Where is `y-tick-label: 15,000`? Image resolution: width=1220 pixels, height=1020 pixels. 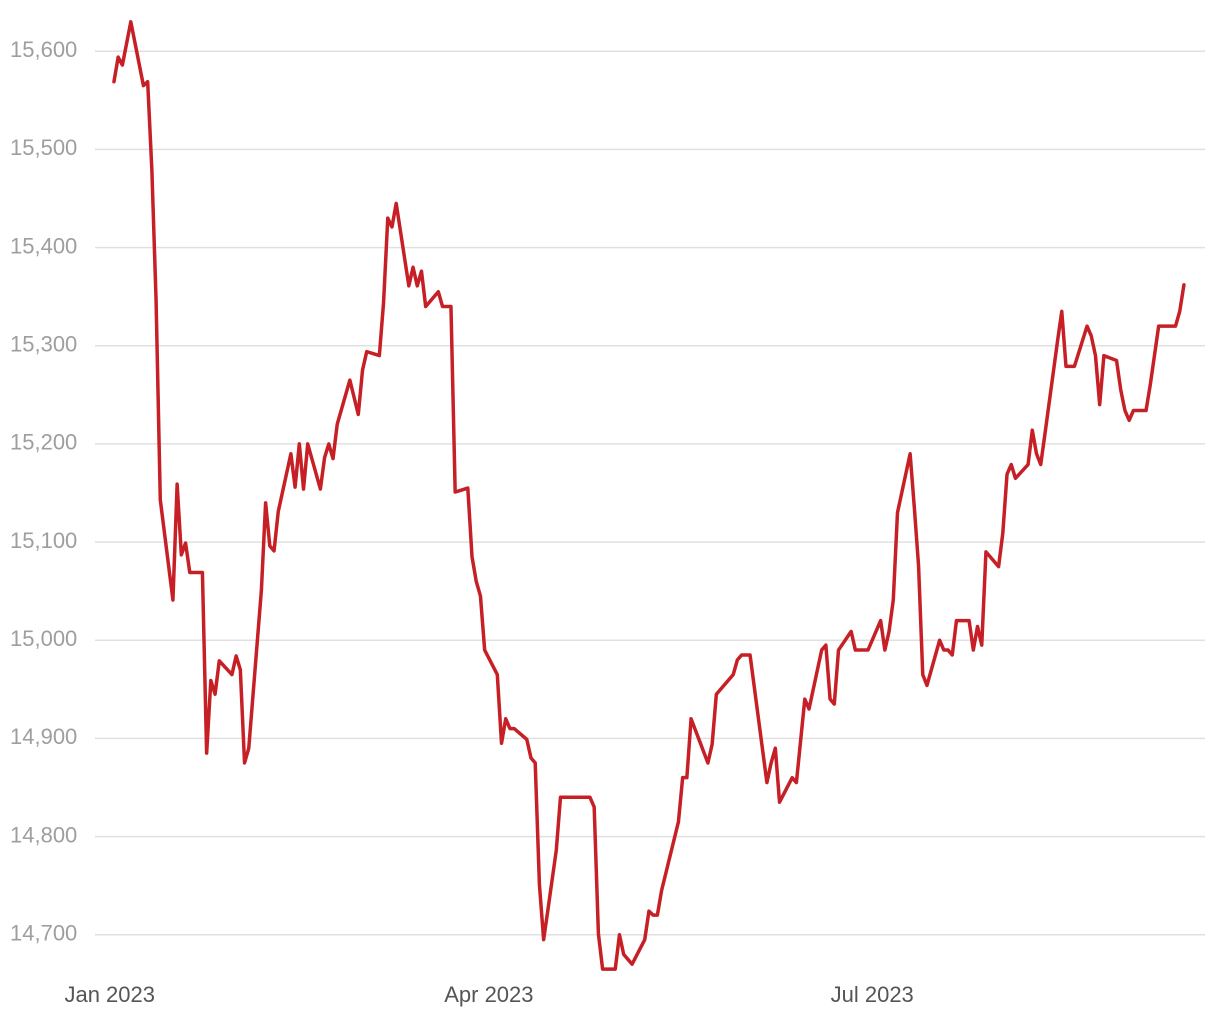
y-tick-label: 15,000 is located at coordinates (43, 638).